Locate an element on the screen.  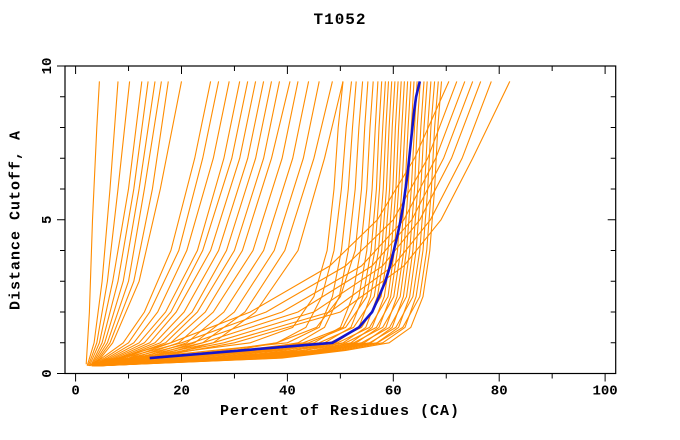
x-tick-label: 80 is located at coordinates (499, 392).